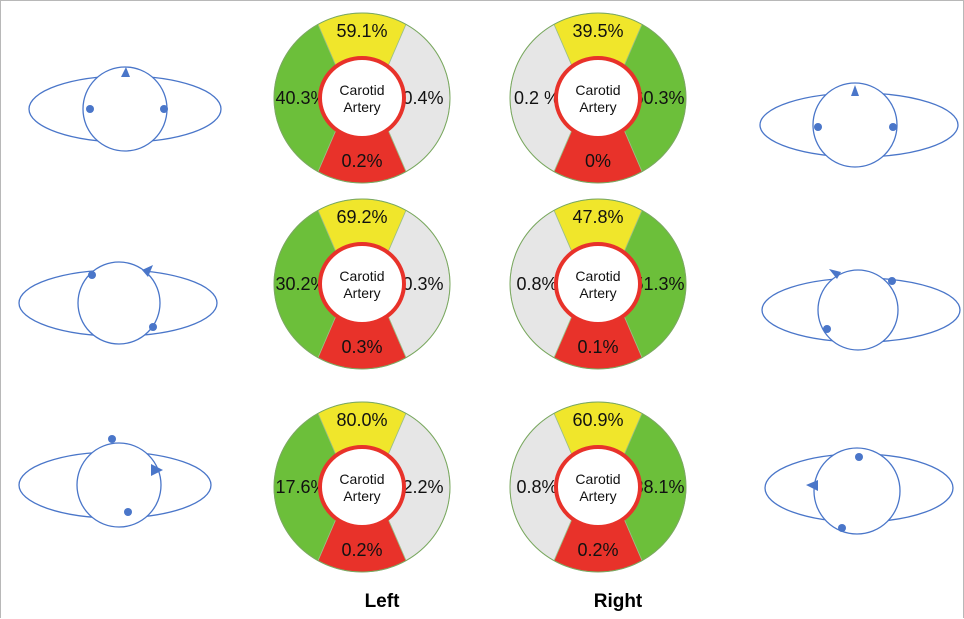 The image size is (964, 619). I want to click on right-donut-value-bottom: 0.2%, so click(597, 550).